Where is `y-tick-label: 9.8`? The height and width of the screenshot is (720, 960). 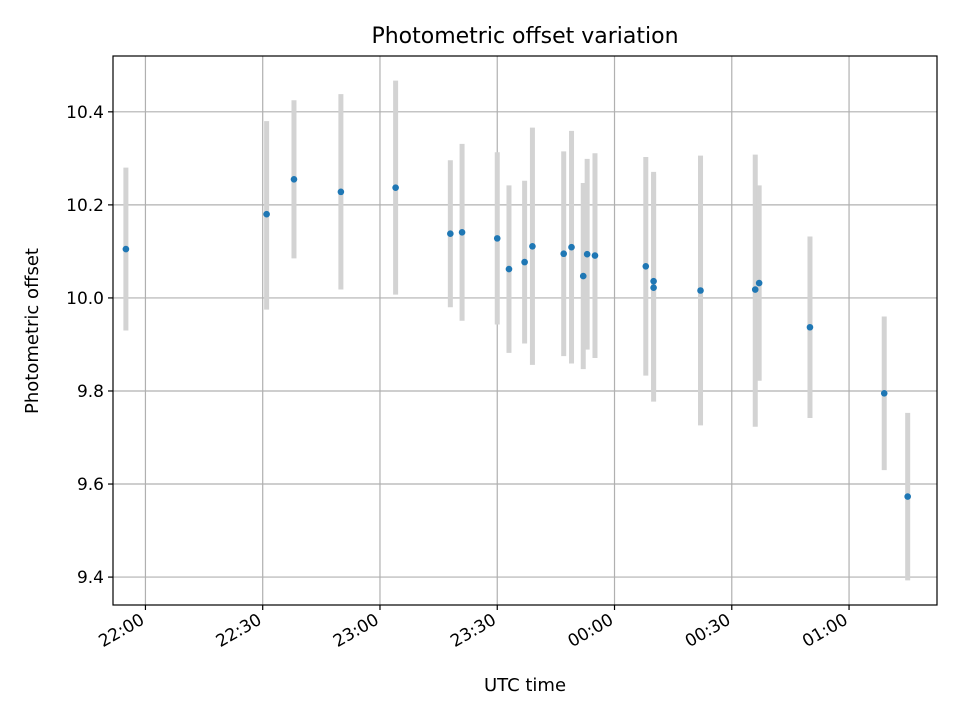
y-tick-label: 9.8 is located at coordinates (90, 392).